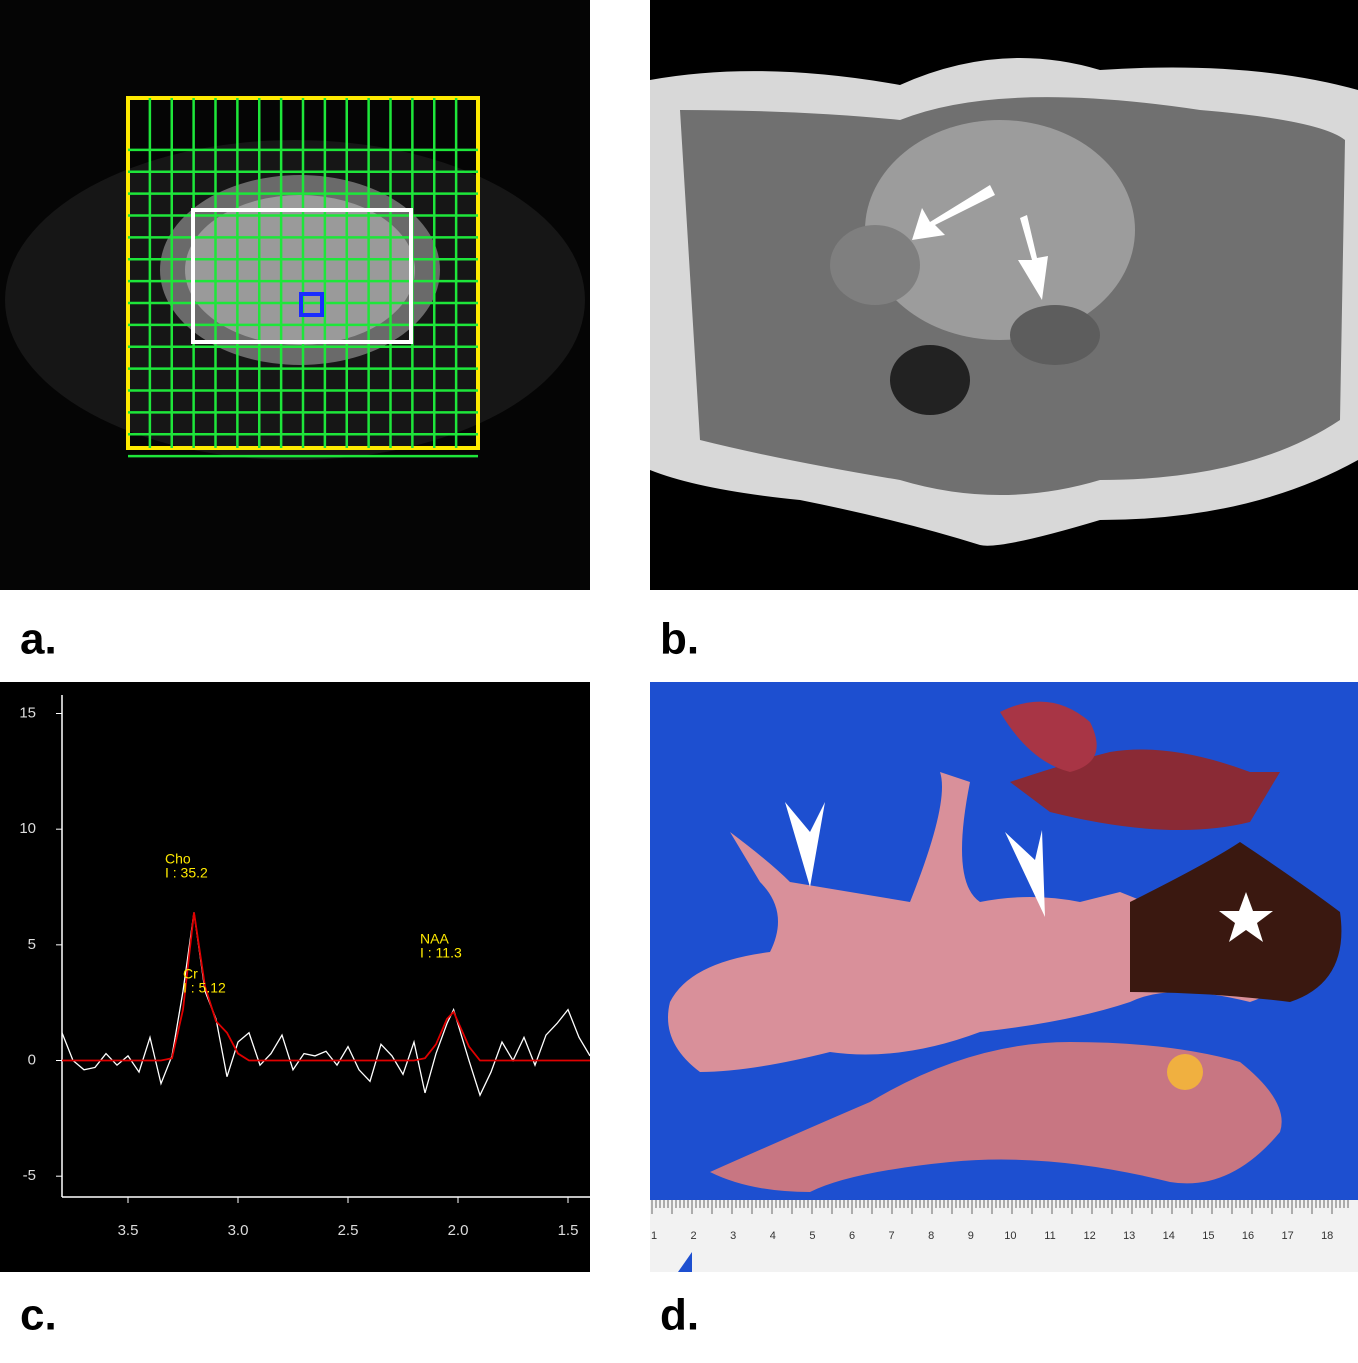 This screenshot has width=1358, height=1363. Describe the element at coordinates (930, 380) in the screenshot. I see `rectum` at that location.